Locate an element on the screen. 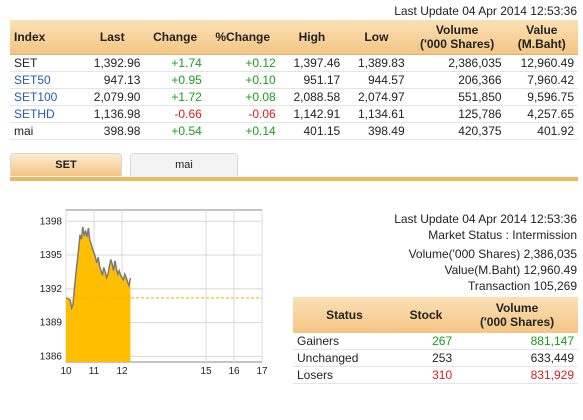  index-volume: 551,850 is located at coordinates (457, 97).